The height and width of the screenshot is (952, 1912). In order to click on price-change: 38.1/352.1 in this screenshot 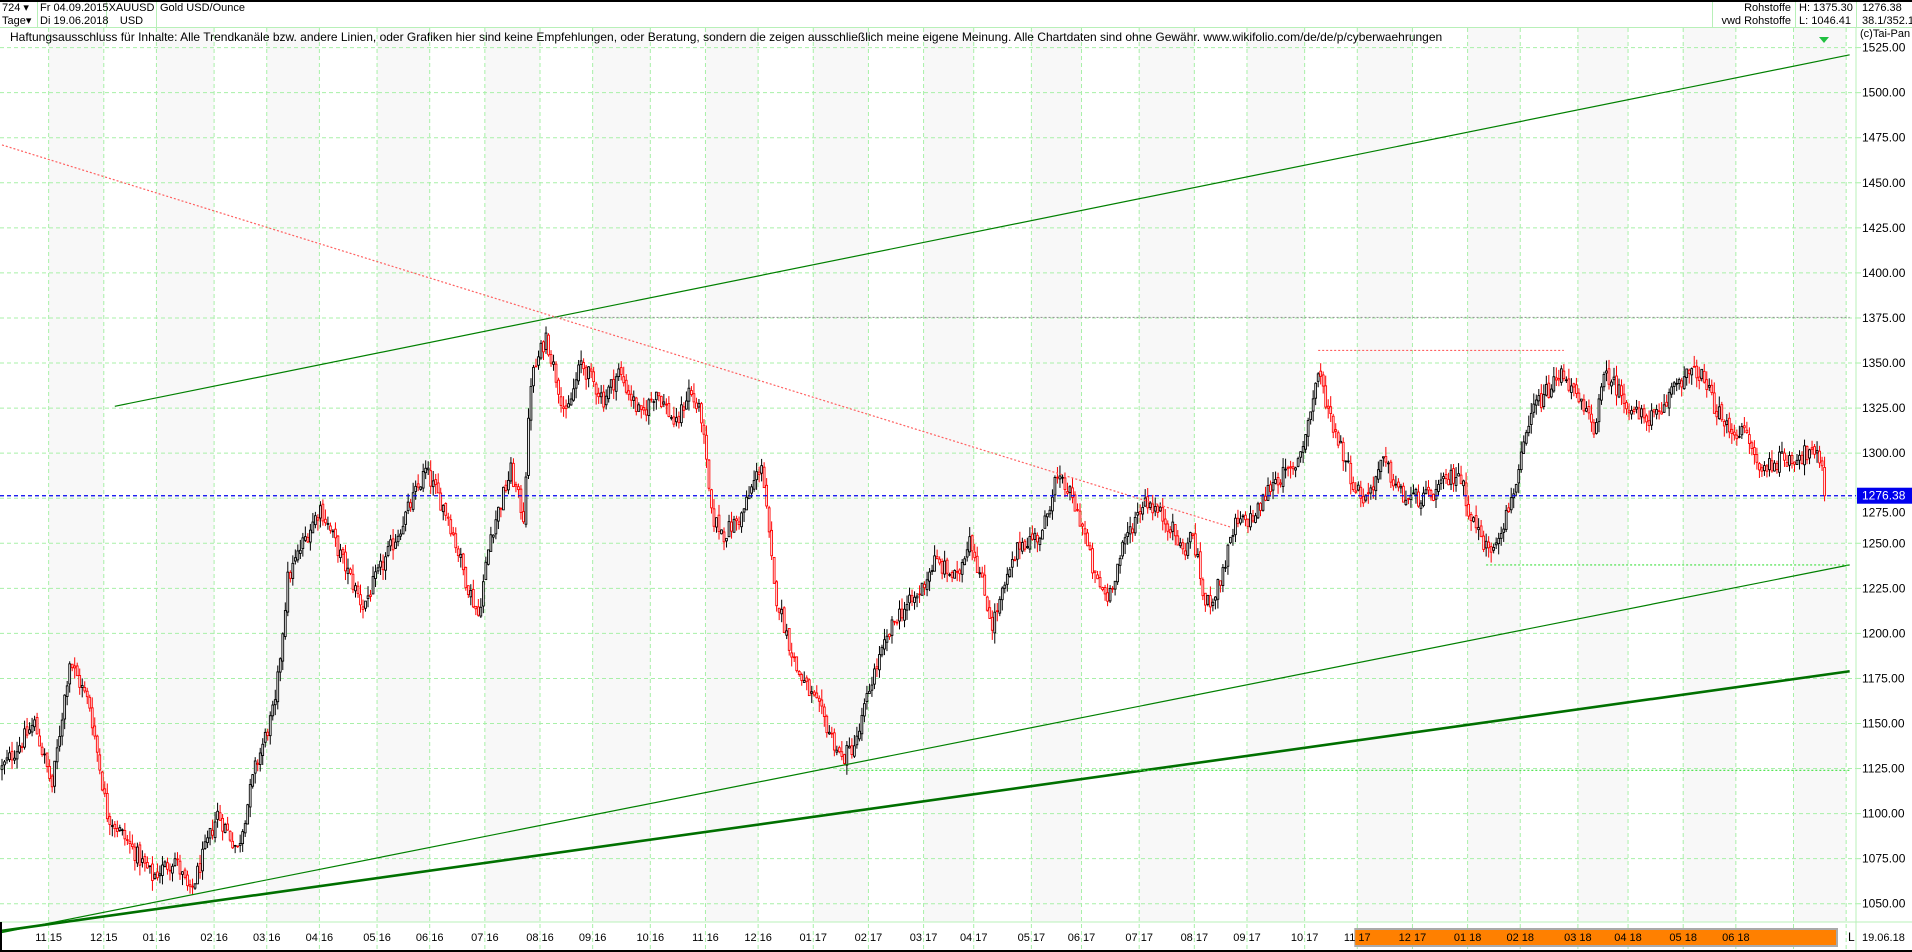, I will do `click(1887, 21)`.